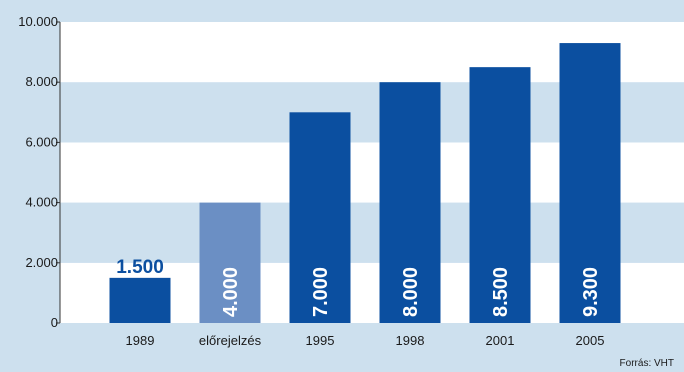  Describe the element at coordinates (410, 340) in the screenshot. I see `x-category-label: 1998` at that location.